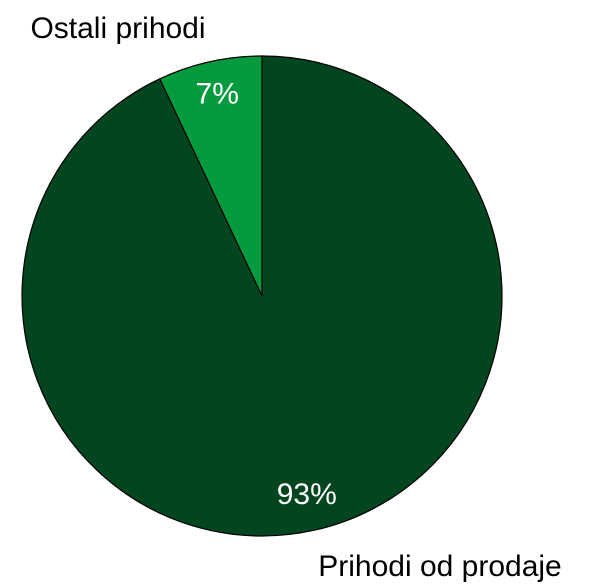 The image size is (601, 585). I want to click on category-label: Ostali prihodi, so click(117, 28).